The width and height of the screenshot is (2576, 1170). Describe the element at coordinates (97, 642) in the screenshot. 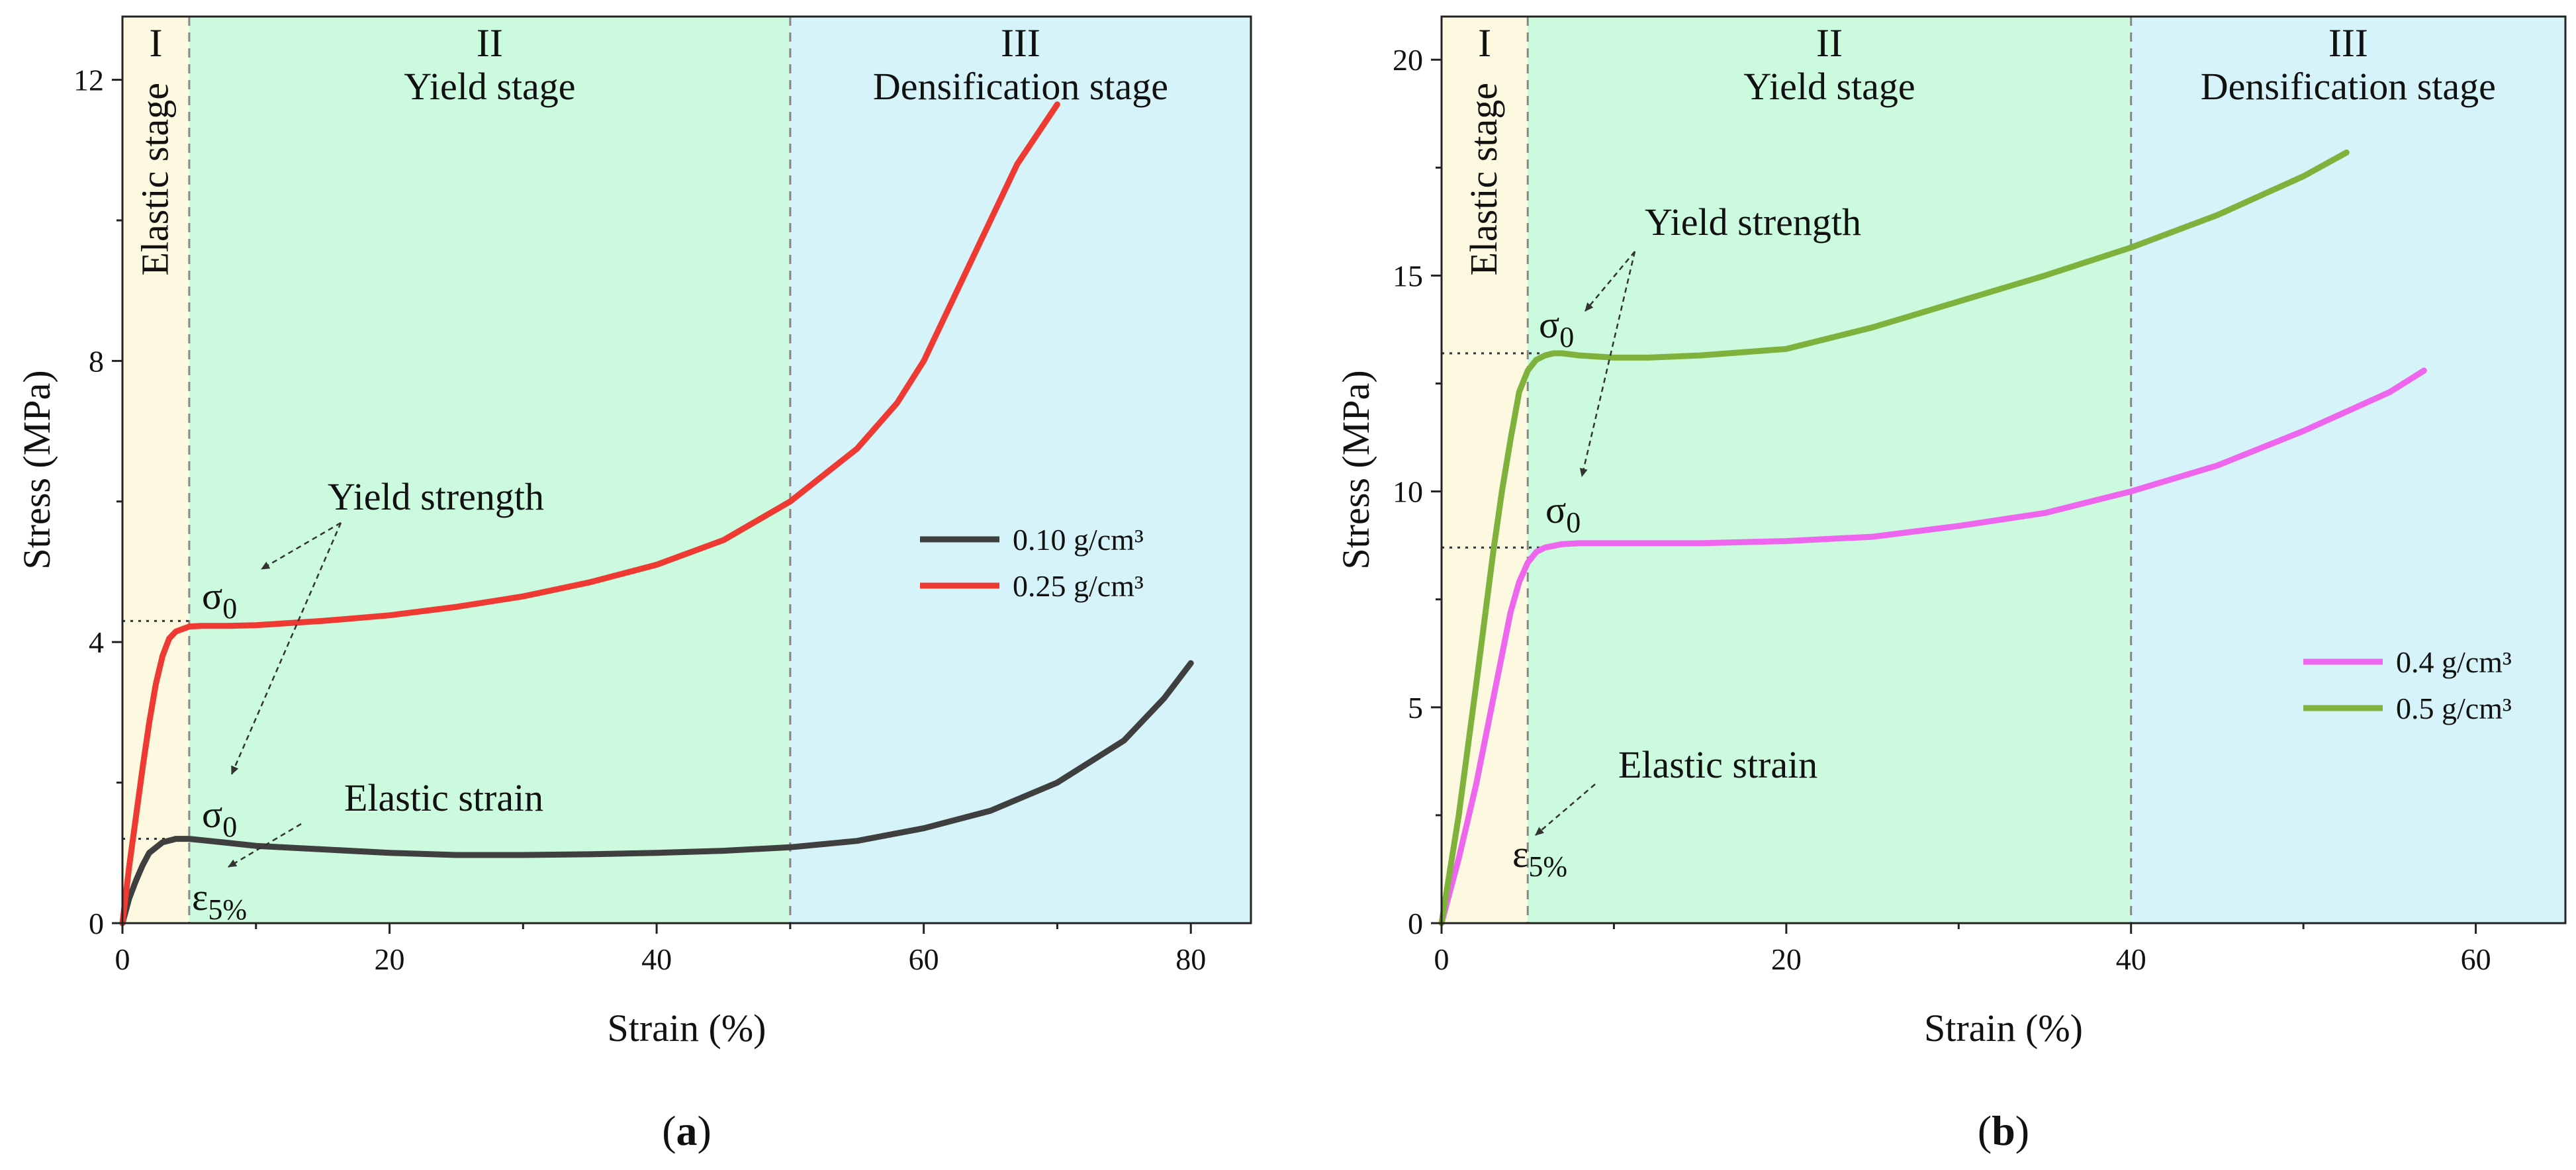

I see `y-tick-label-1: 4` at that location.